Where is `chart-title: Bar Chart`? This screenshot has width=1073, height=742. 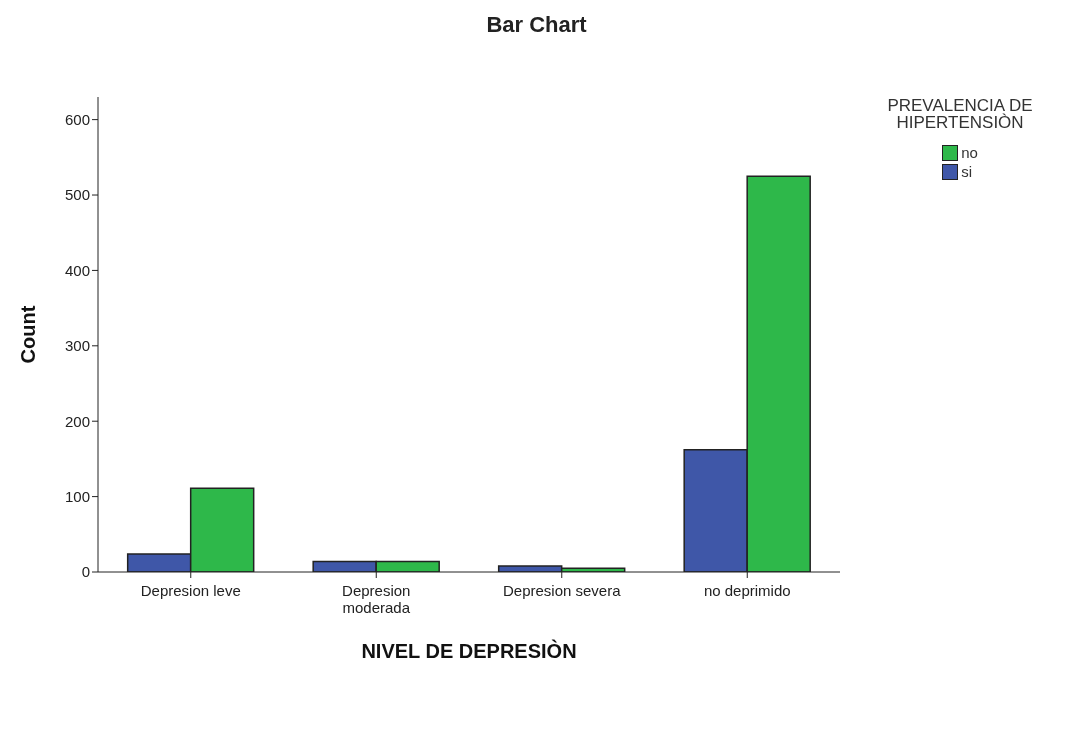
chart-title: Bar Chart is located at coordinates (536, 25).